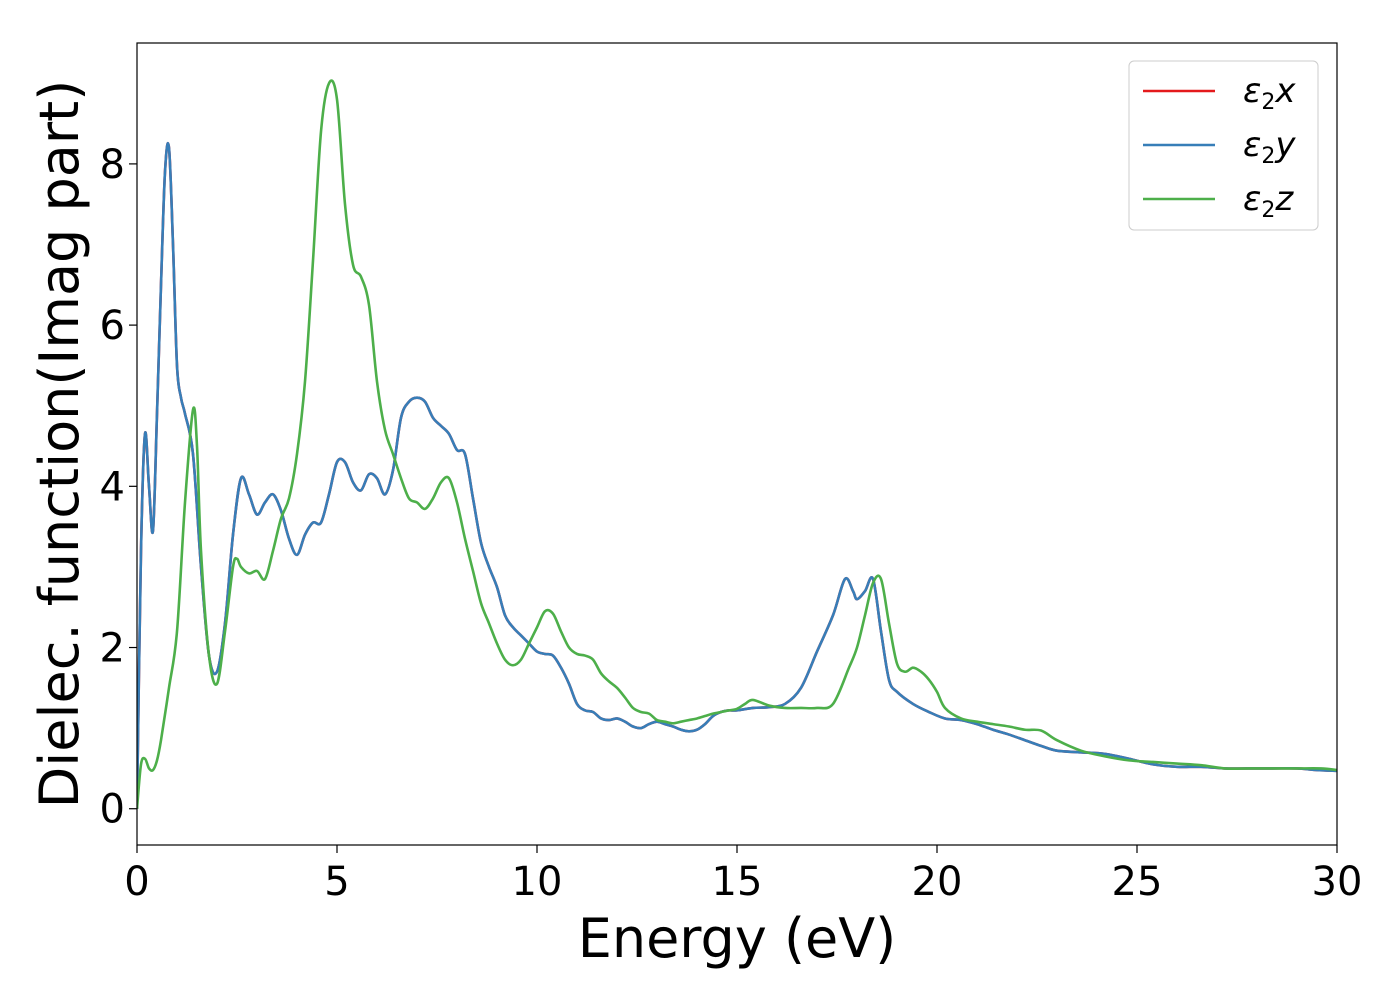 This screenshot has height=1000, width=1400. What do you see at coordinates (937, 882) in the screenshot?
I see `x-tick-label: 20` at bounding box center [937, 882].